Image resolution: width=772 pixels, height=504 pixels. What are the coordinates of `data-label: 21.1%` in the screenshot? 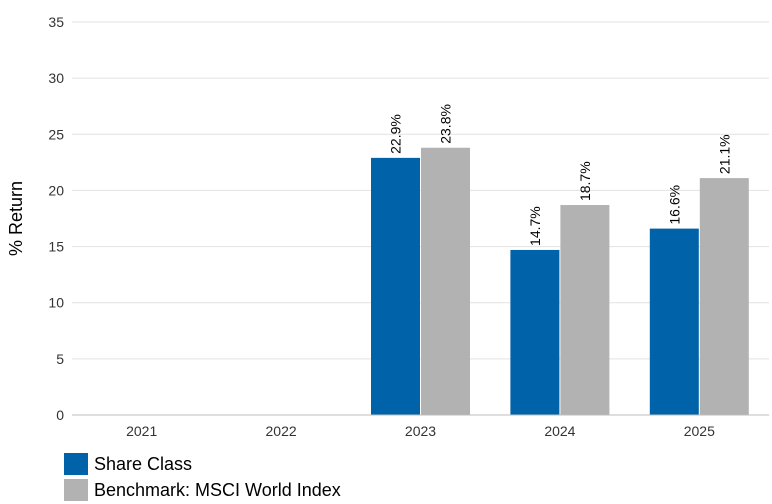 It's located at (724, 154).